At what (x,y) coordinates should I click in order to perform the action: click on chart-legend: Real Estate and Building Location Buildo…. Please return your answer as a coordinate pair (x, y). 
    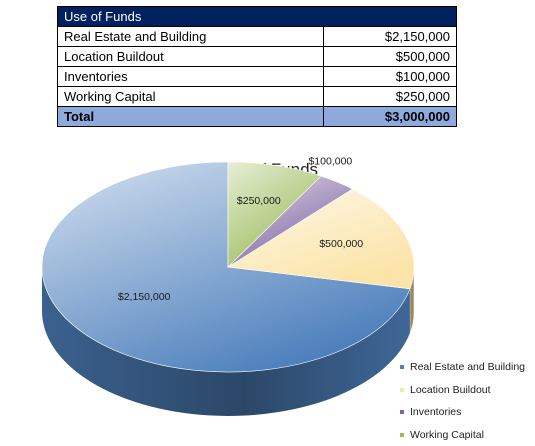
    Looking at the image, I should click on (462, 401).